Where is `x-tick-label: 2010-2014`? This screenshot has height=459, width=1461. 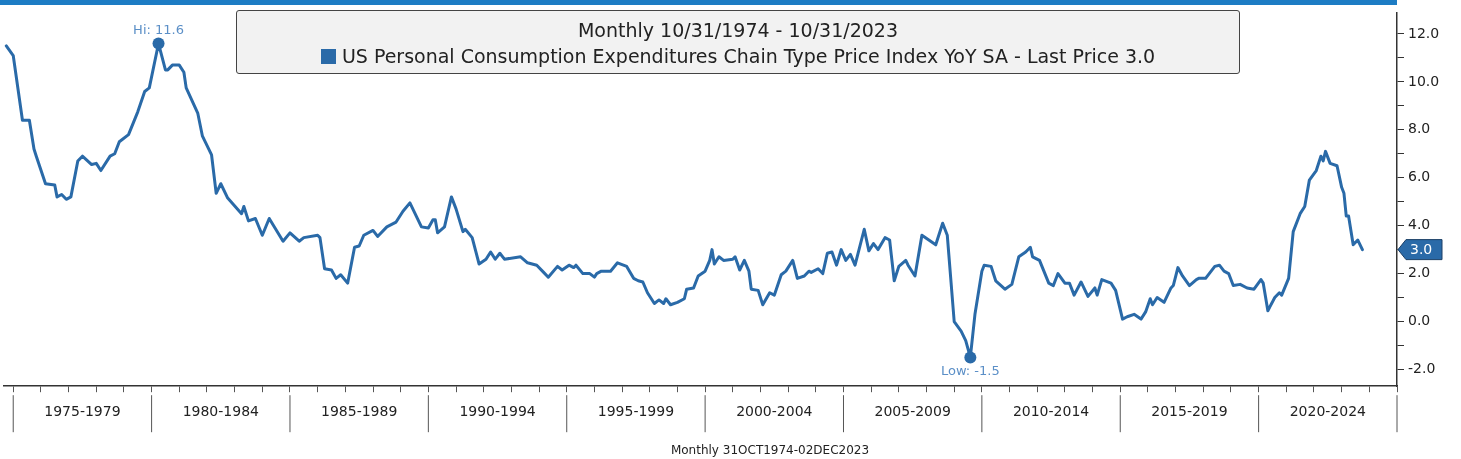
x-tick-label: 2010-2014 is located at coordinates (1051, 411).